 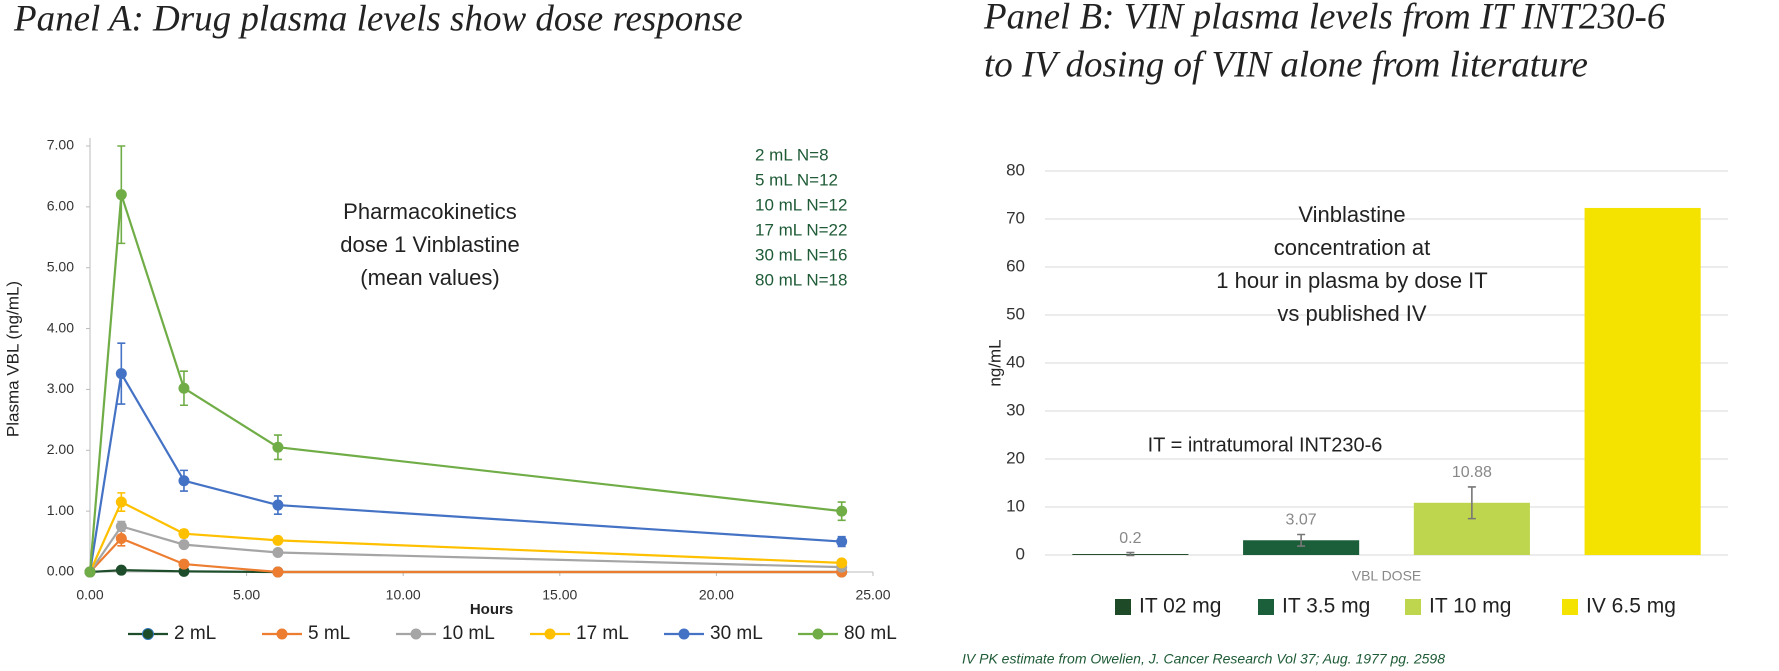 What do you see at coordinates (60, 206) in the screenshot?
I see `y-tick-label: 6.00` at bounding box center [60, 206].